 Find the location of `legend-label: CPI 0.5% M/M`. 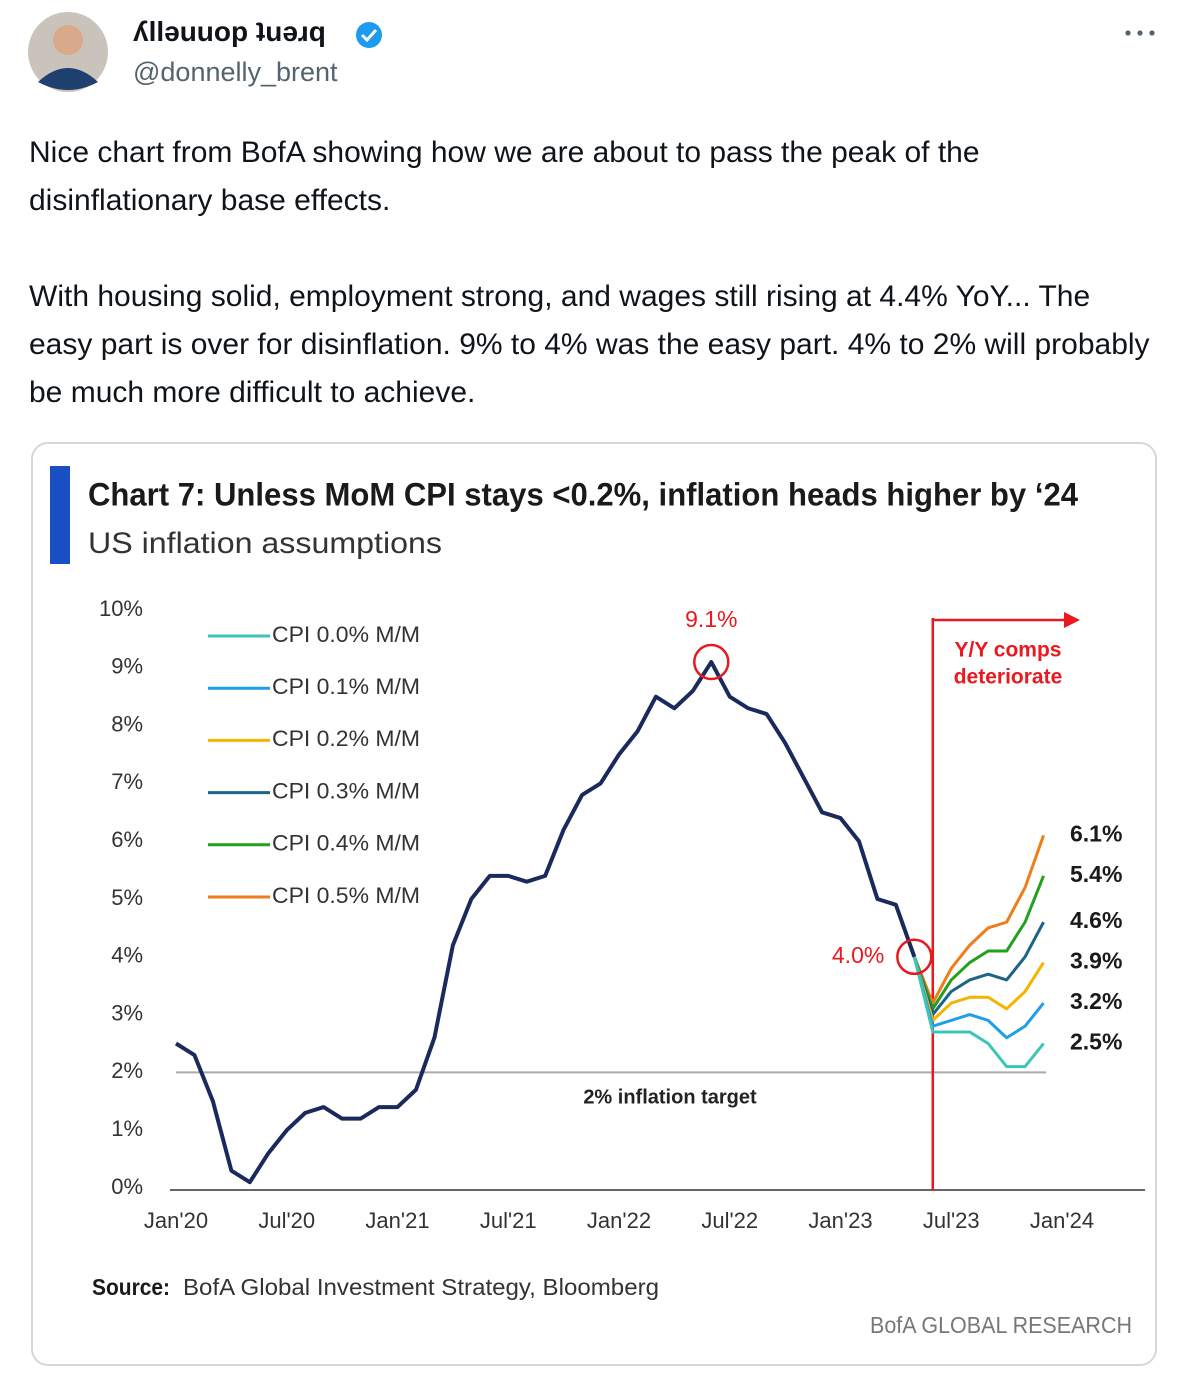

legend-label: CPI 0.5% M/M is located at coordinates (346, 895).